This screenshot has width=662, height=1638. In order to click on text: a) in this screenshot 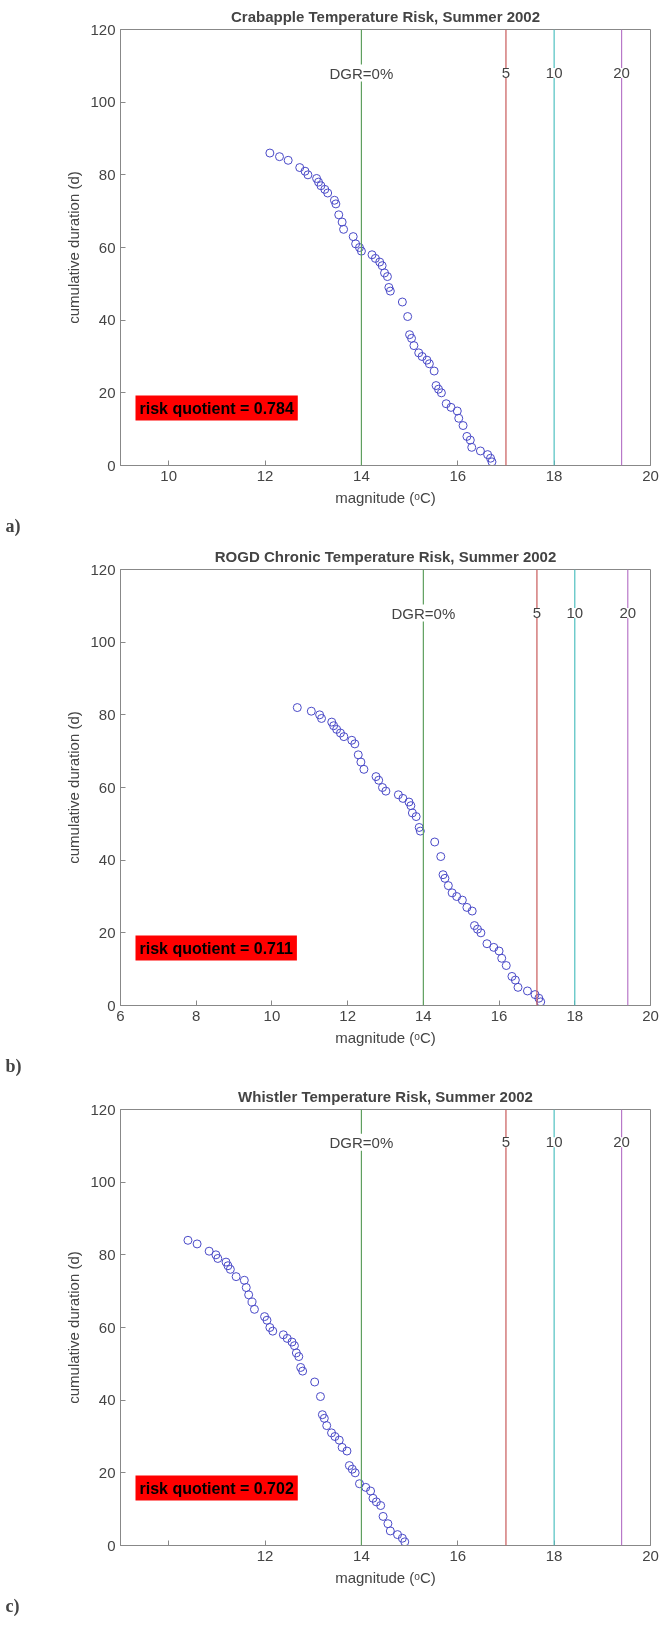, I will do `click(13, 526)`.